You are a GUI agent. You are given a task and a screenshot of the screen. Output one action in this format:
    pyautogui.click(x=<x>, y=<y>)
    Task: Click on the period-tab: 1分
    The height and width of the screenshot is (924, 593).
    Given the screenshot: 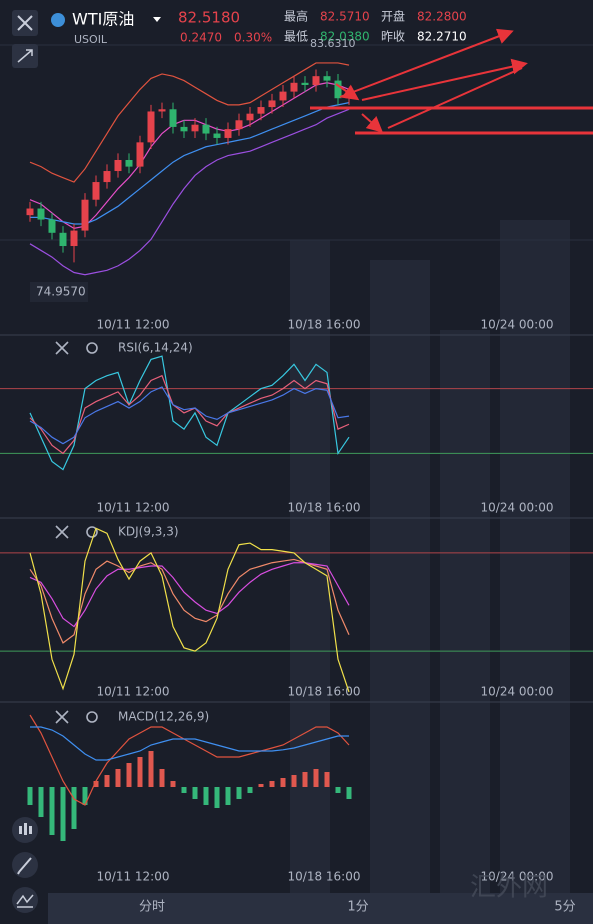 What is the action you would take?
    pyautogui.click(x=357, y=907)
    